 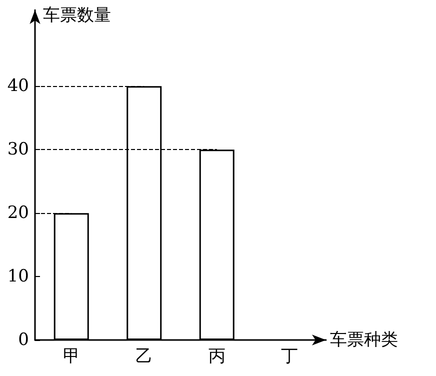 What do you see at coordinates (144, 356) in the screenshot?
I see `x-tick-label: 乙` at bounding box center [144, 356].